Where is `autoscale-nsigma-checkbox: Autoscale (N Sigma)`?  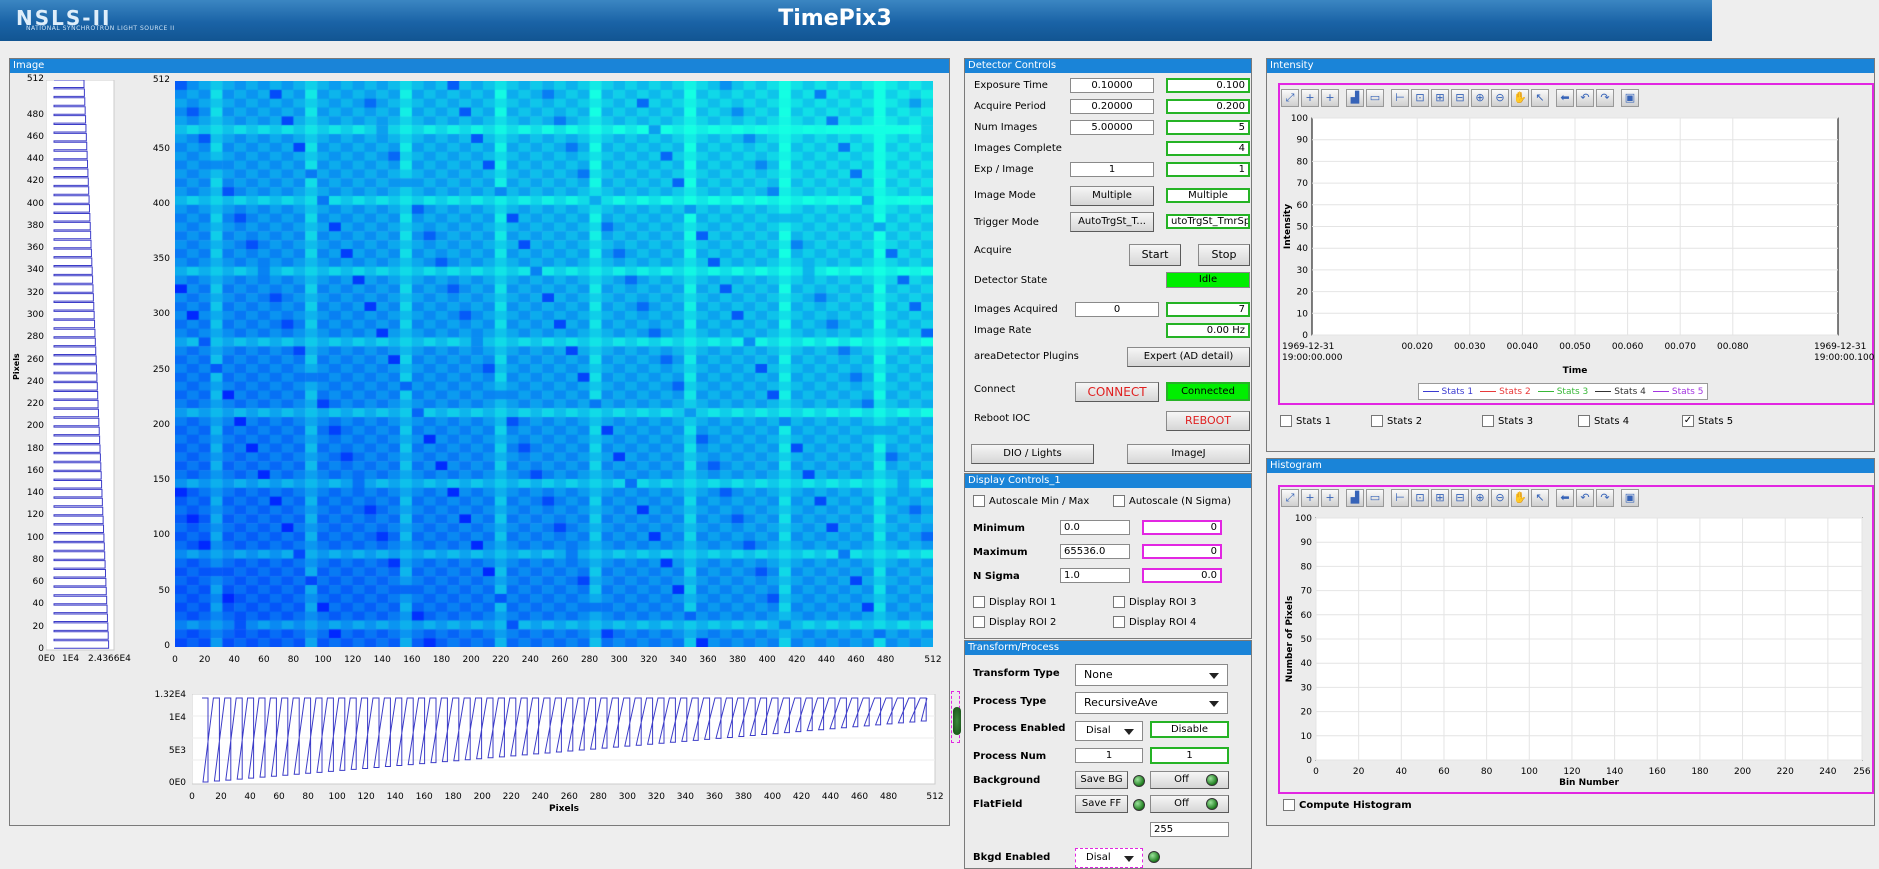
autoscale-nsigma-checkbox: Autoscale (N Sigma) is located at coordinates (1172, 501).